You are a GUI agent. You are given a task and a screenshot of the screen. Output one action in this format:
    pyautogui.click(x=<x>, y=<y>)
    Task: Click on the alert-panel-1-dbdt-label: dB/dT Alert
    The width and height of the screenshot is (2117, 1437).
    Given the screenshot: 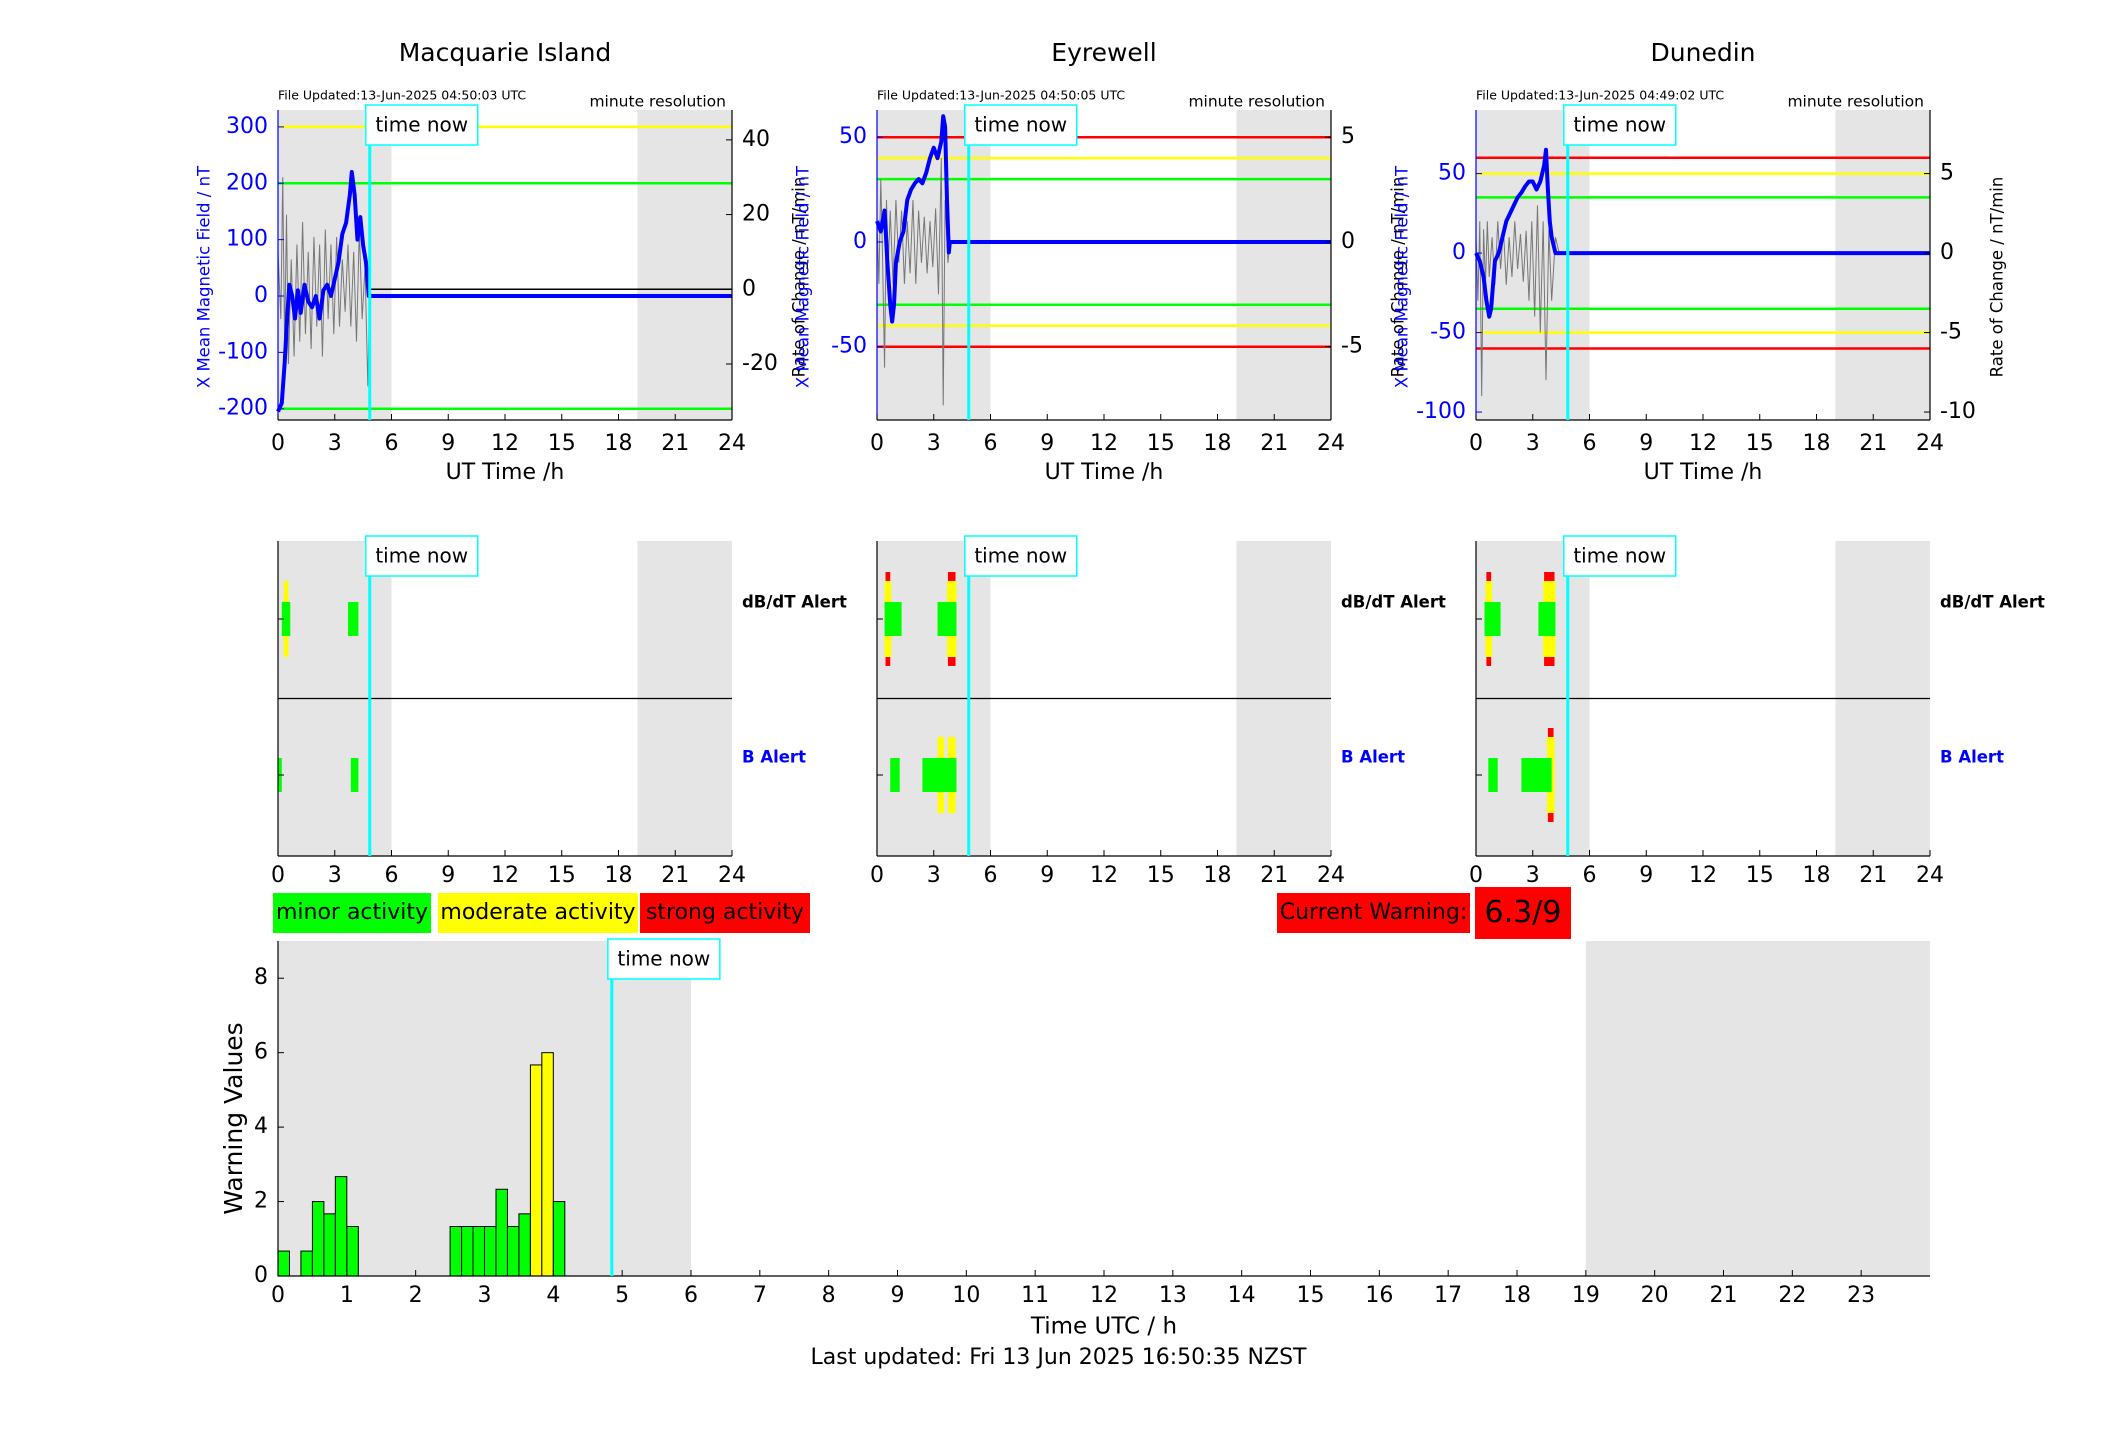 What is the action you would take?
    pyautogui.click(x=794, y=602)
    